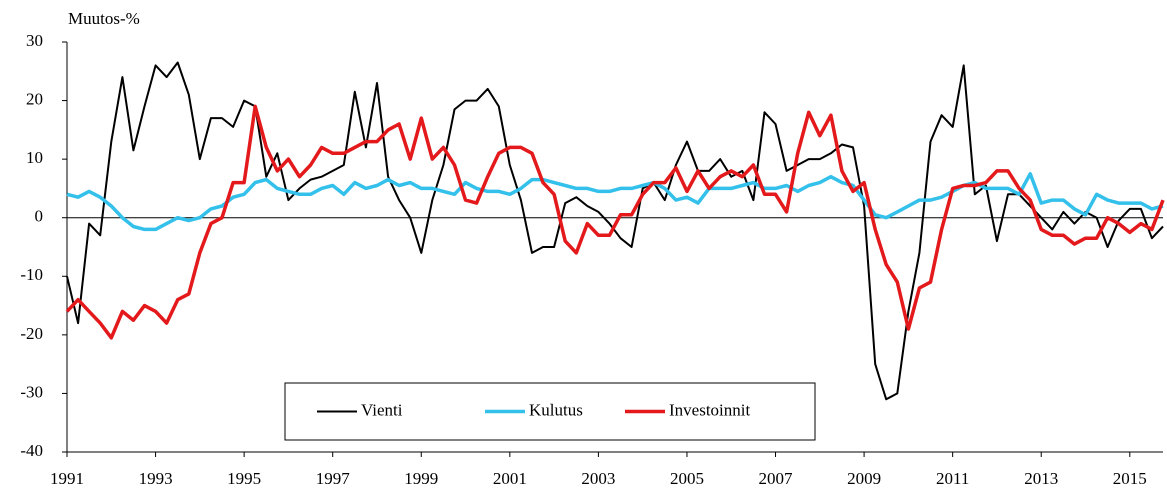 The height and width of the screenshot is (496, 1167). What do you see at coordinates (156, 478) in the screenshot?
I see `x-tick-label: 1993` at bounding box center [156, 478].